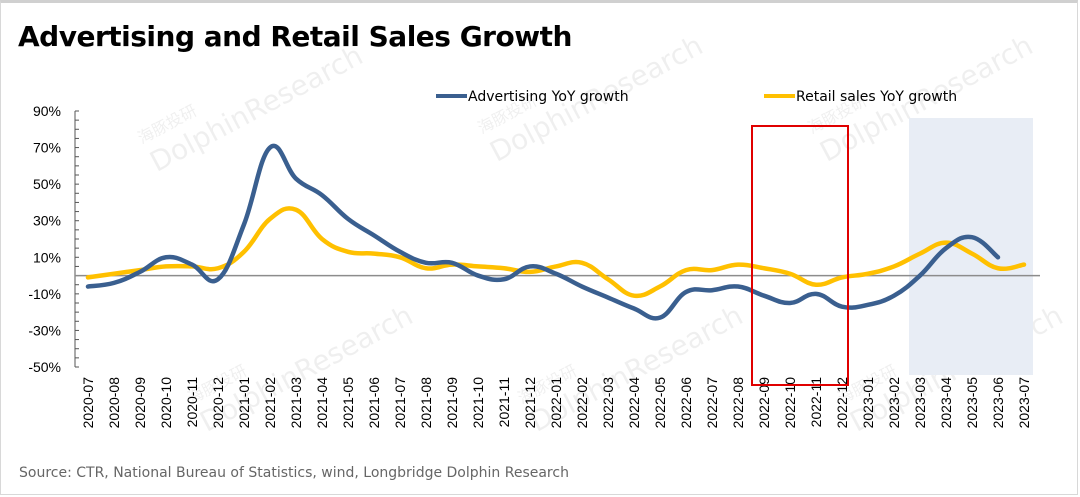 The height and width of the screenshot is (497, 1080). Describe the element at coordinates (842, 403) in the screenshot. I see `x-tick-label: 2022-12` at that location.